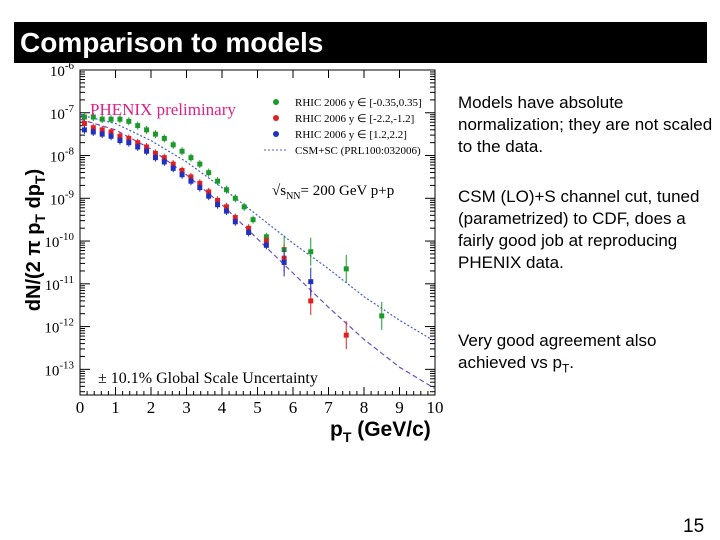 The width and height of the screenshot is (720, 540). Describe the element at coordinates (694, 526) in the screenshot. I see `page-number: 15` at that location.